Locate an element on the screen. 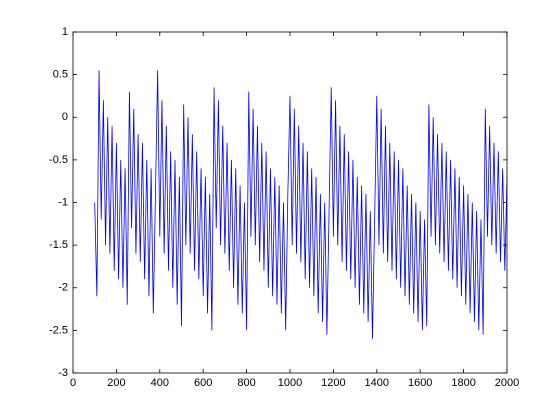 The image size is (560, 420). x-tick-label: 200 is located at coordinates (116, 383).